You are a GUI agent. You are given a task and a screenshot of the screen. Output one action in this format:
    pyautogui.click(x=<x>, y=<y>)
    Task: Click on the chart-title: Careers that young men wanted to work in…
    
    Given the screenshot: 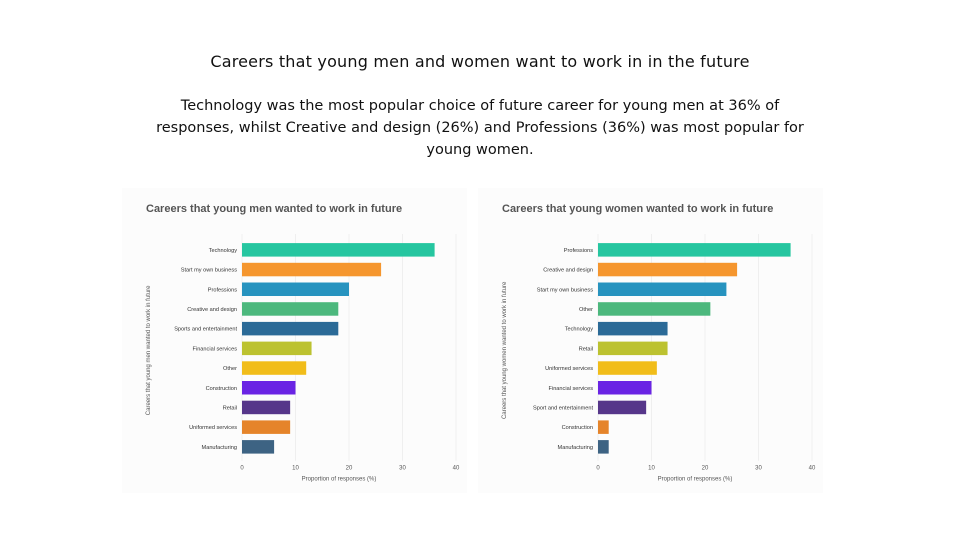 What is the action you would take?
    pyautogui.click(x=274, y=209)
    